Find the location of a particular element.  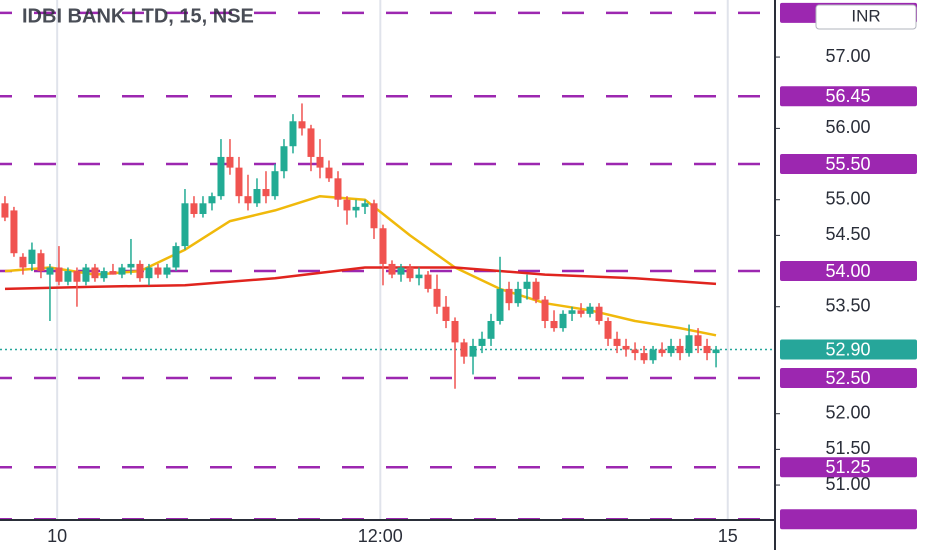

y-tick-label: 52.00 is located at coordinates (847, 412).